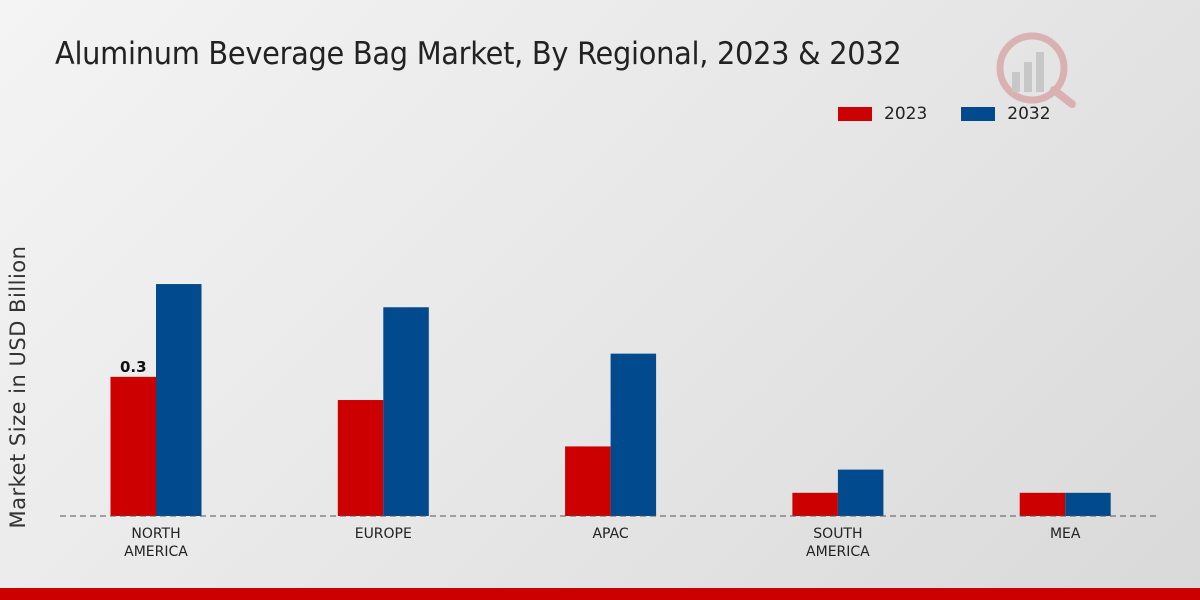  What do you see at coordinates (179, 400) in the screenshot?
I see `bar-2032-north-america` at bounding box center [179, 400].